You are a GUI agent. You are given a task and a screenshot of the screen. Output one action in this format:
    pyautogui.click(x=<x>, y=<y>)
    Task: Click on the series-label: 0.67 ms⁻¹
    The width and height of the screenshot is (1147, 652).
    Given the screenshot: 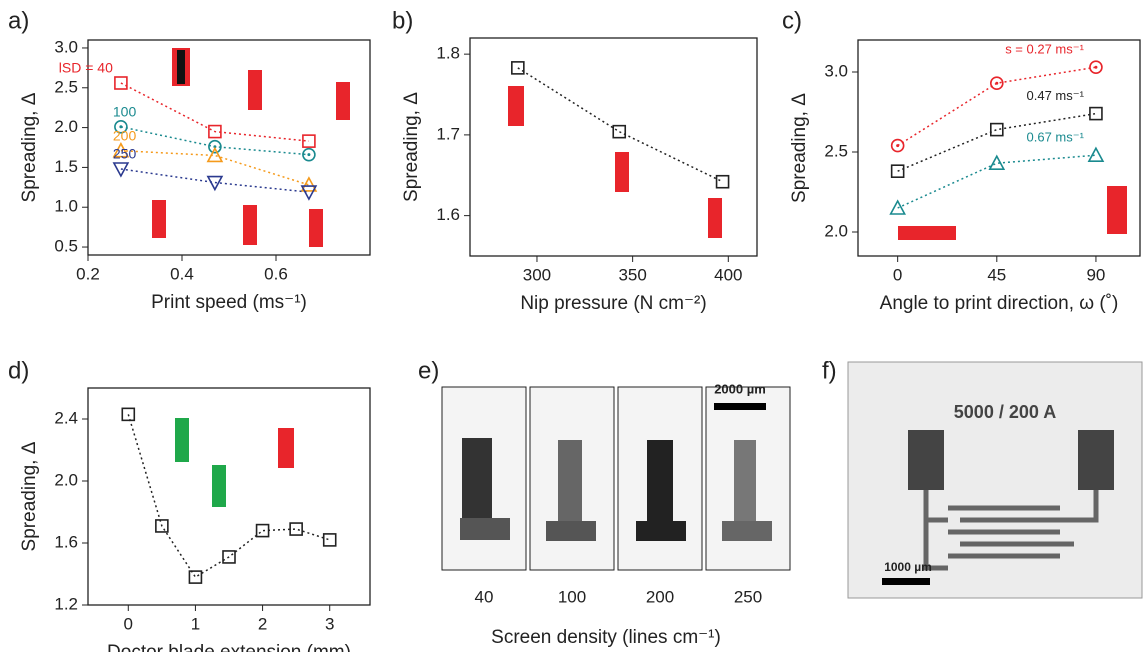 What is the action you would take?
    pyautogui.click(x=1056, y=137)
    